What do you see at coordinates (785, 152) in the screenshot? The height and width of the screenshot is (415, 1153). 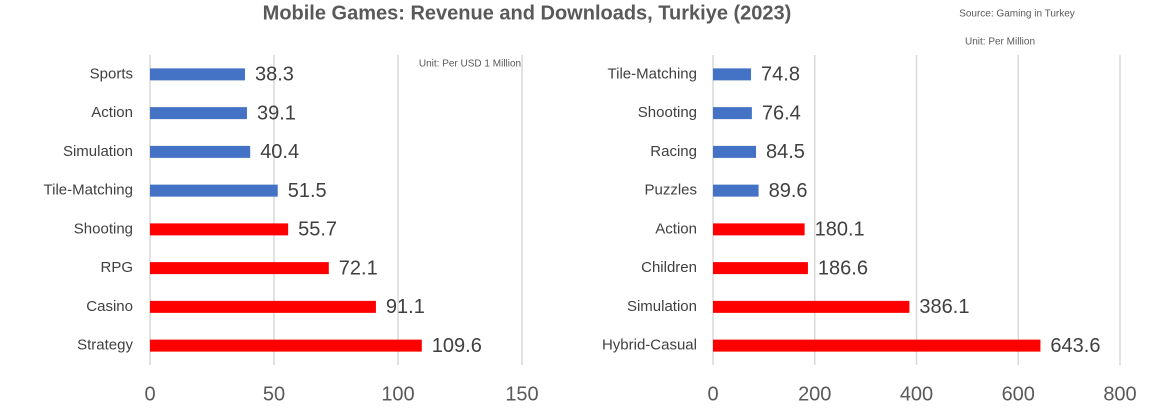 I see `value-label: 84.5` at bounding box center [785, 152].